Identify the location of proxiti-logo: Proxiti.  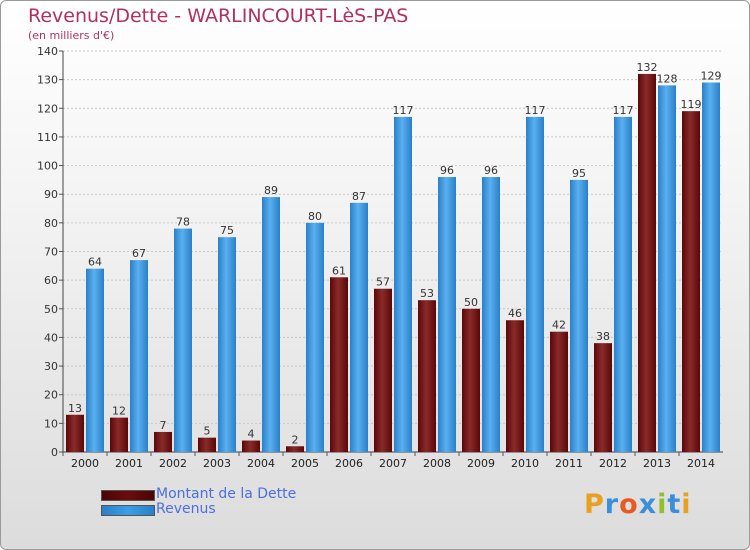
(638, 504).